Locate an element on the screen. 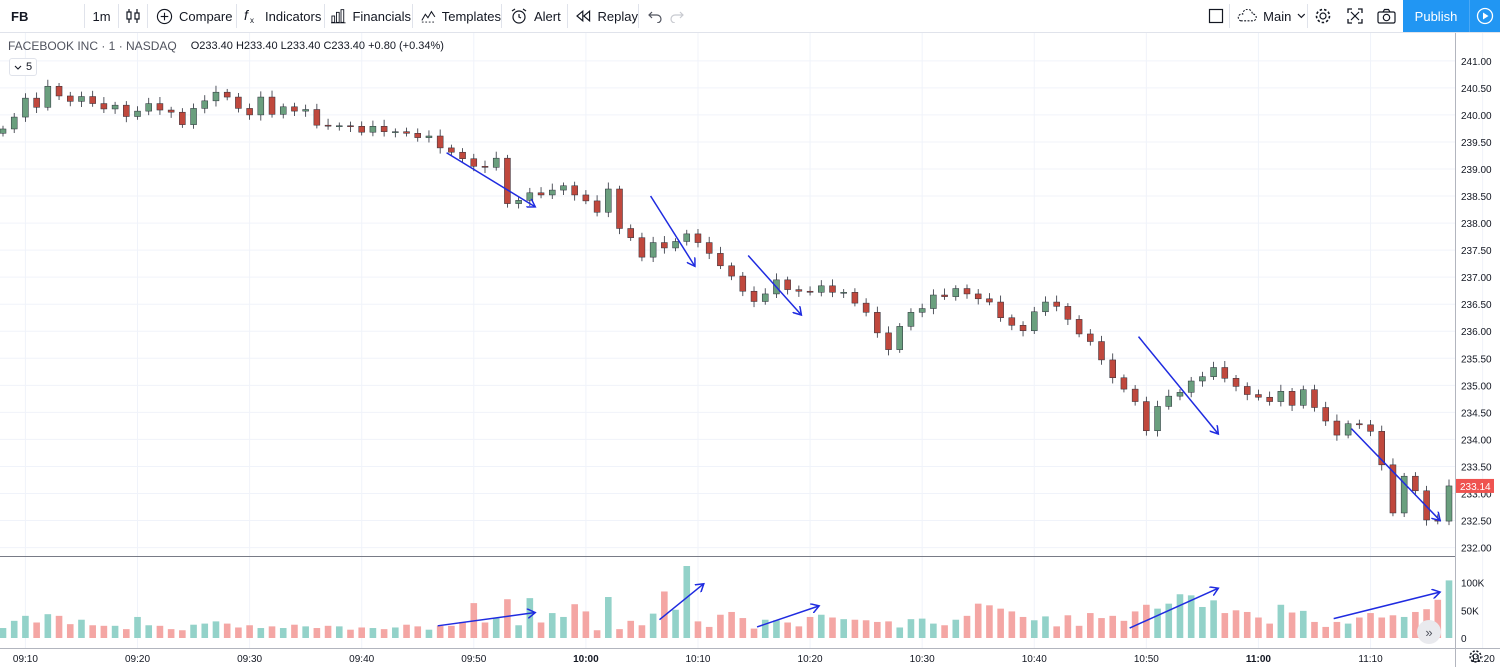  alert-button: Alert is located at coordinates (538, 16).